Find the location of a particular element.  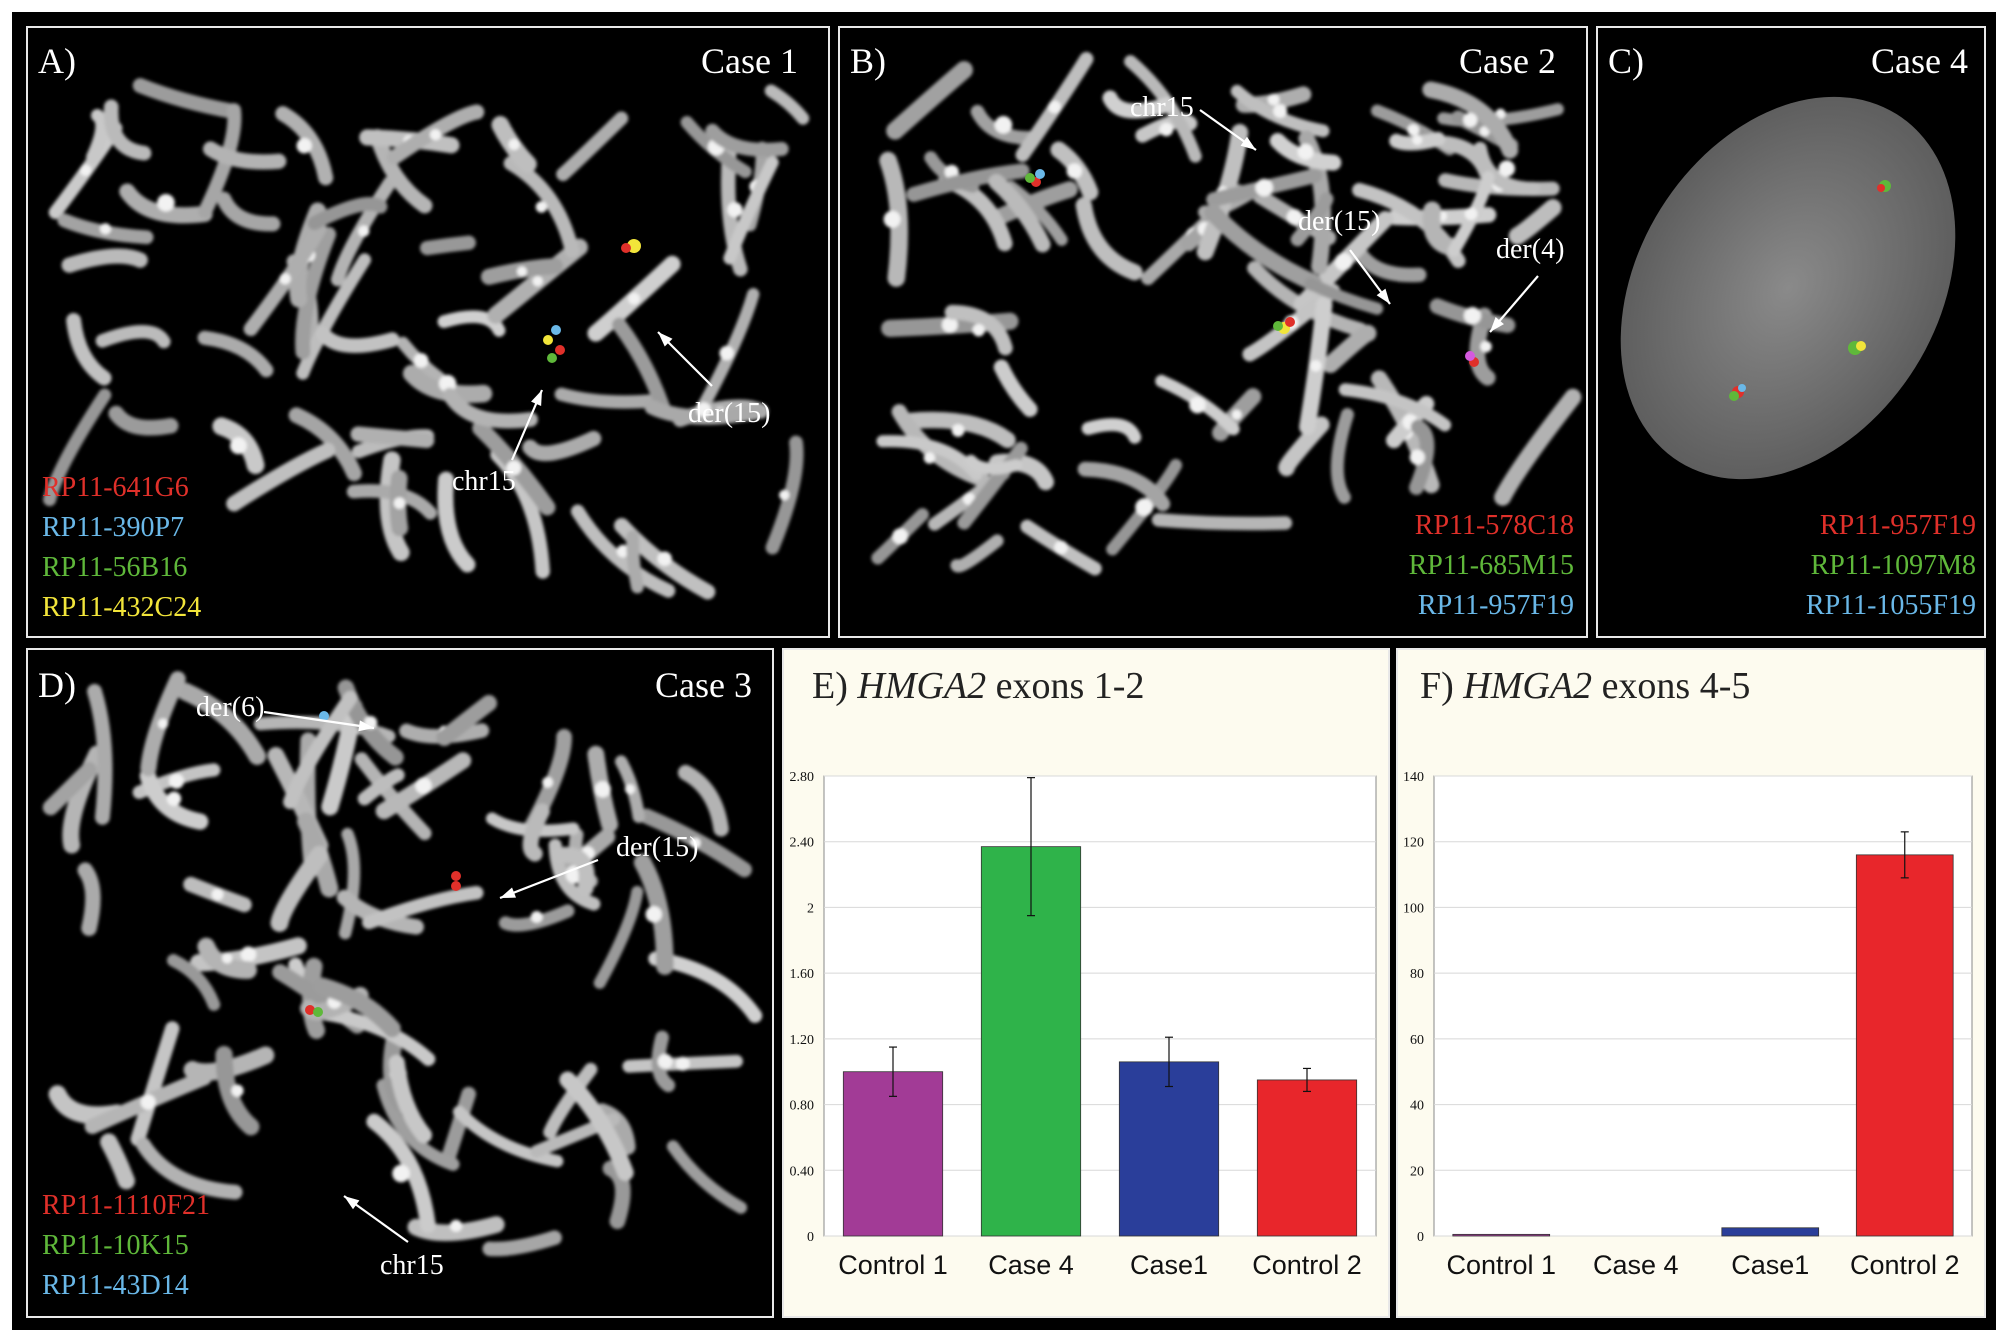

y-tick-label: 0.80 is located at coordinates (802, 1106).